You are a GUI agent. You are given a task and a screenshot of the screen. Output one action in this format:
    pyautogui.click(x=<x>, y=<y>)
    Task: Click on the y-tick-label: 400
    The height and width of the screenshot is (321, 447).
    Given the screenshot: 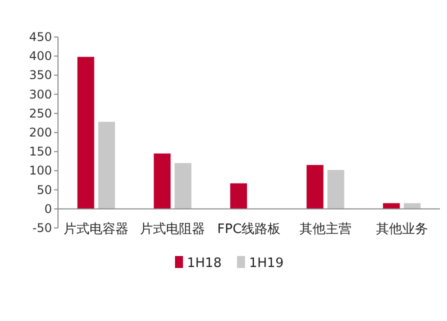 What is the action you would take?
    pyautogui.click(x=40, y=56)
    